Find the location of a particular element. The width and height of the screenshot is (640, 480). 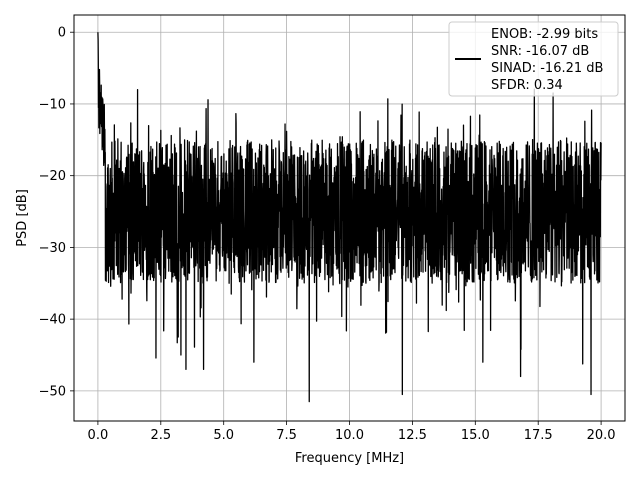

legend-entry-sfdr: SFDR: 0.34 is located at coordinates (527, 85).